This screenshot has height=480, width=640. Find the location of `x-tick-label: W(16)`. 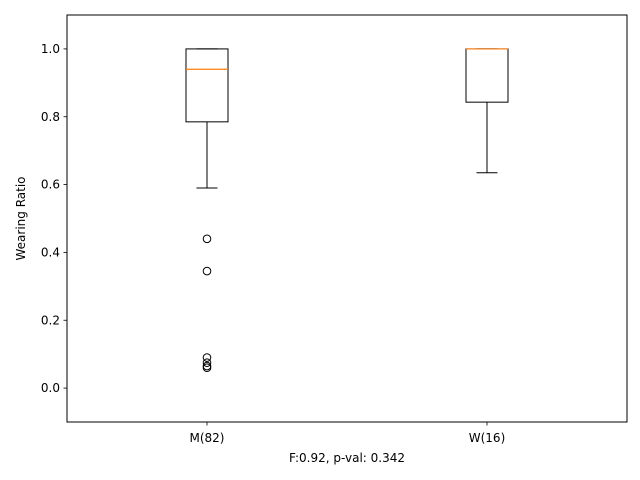

x-tick-label: W(16) is located at coordinates (487, 438).